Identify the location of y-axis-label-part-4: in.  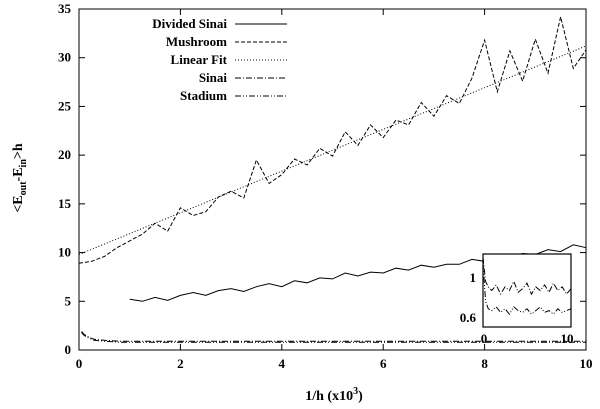
(23, 163).